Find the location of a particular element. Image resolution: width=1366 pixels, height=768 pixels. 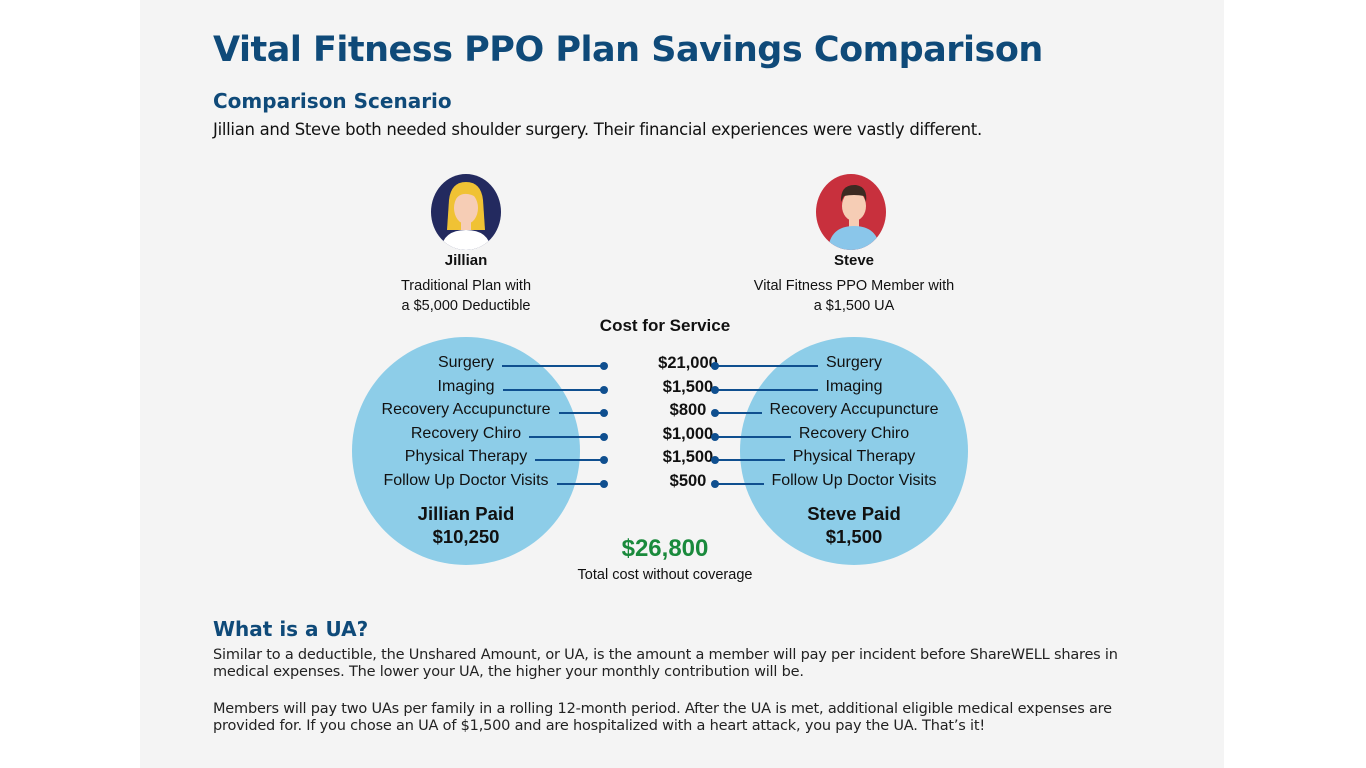

service-row: Imaging $1,500 Imaging is located at coordinates (682, 389).